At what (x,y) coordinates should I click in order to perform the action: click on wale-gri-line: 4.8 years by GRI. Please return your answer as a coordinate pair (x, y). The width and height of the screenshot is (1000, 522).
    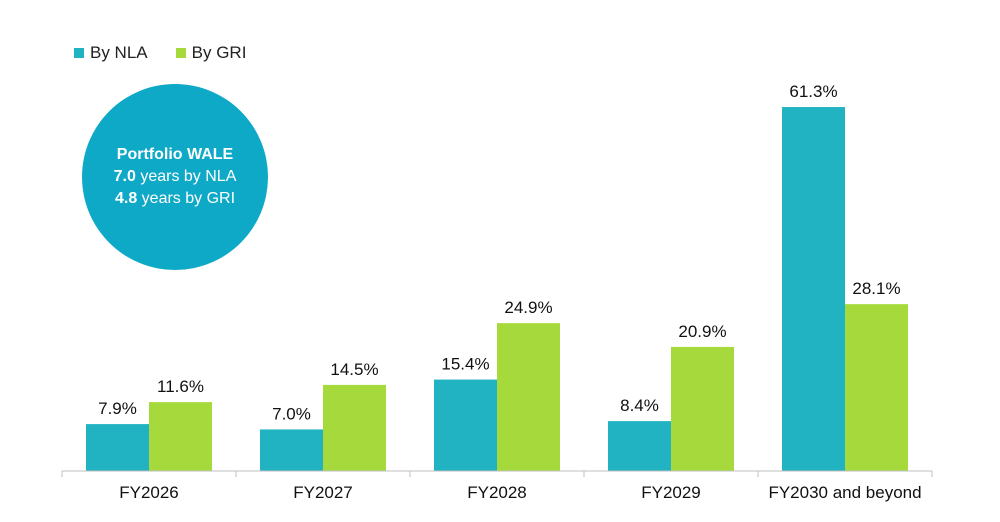
    Looking at the image, I should click on (175, 199).